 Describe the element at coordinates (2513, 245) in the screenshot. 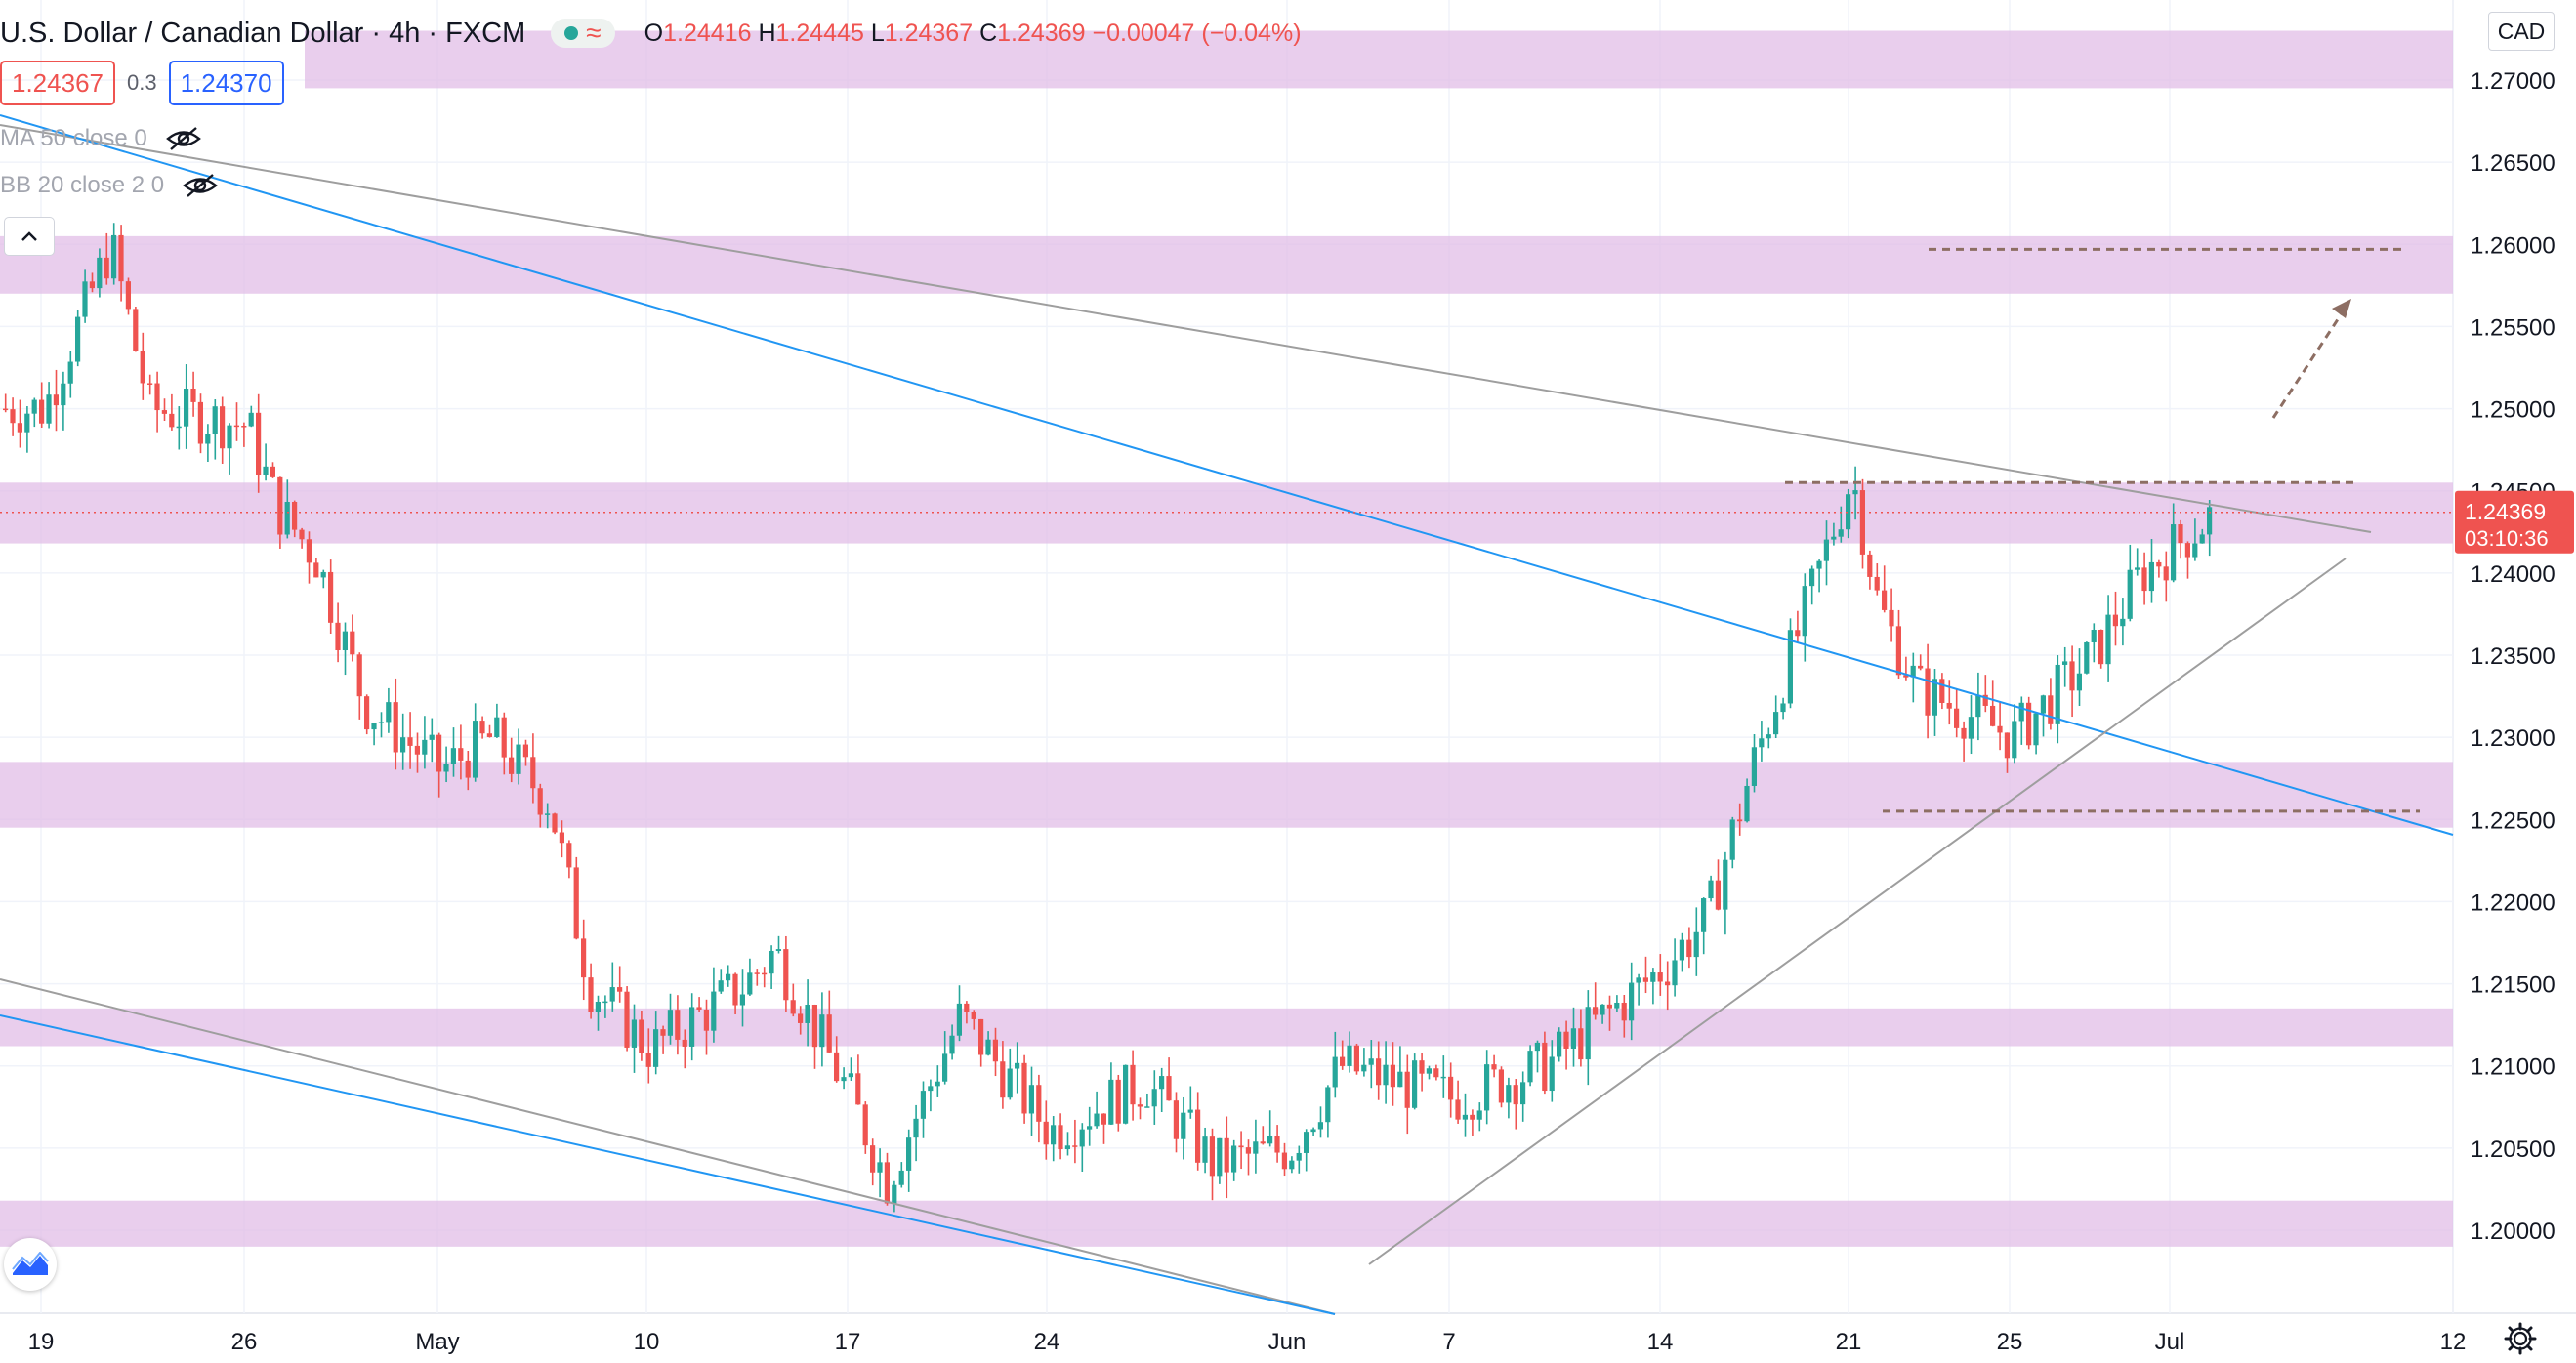

I see `price-tick-label: 1.26000` at that location.